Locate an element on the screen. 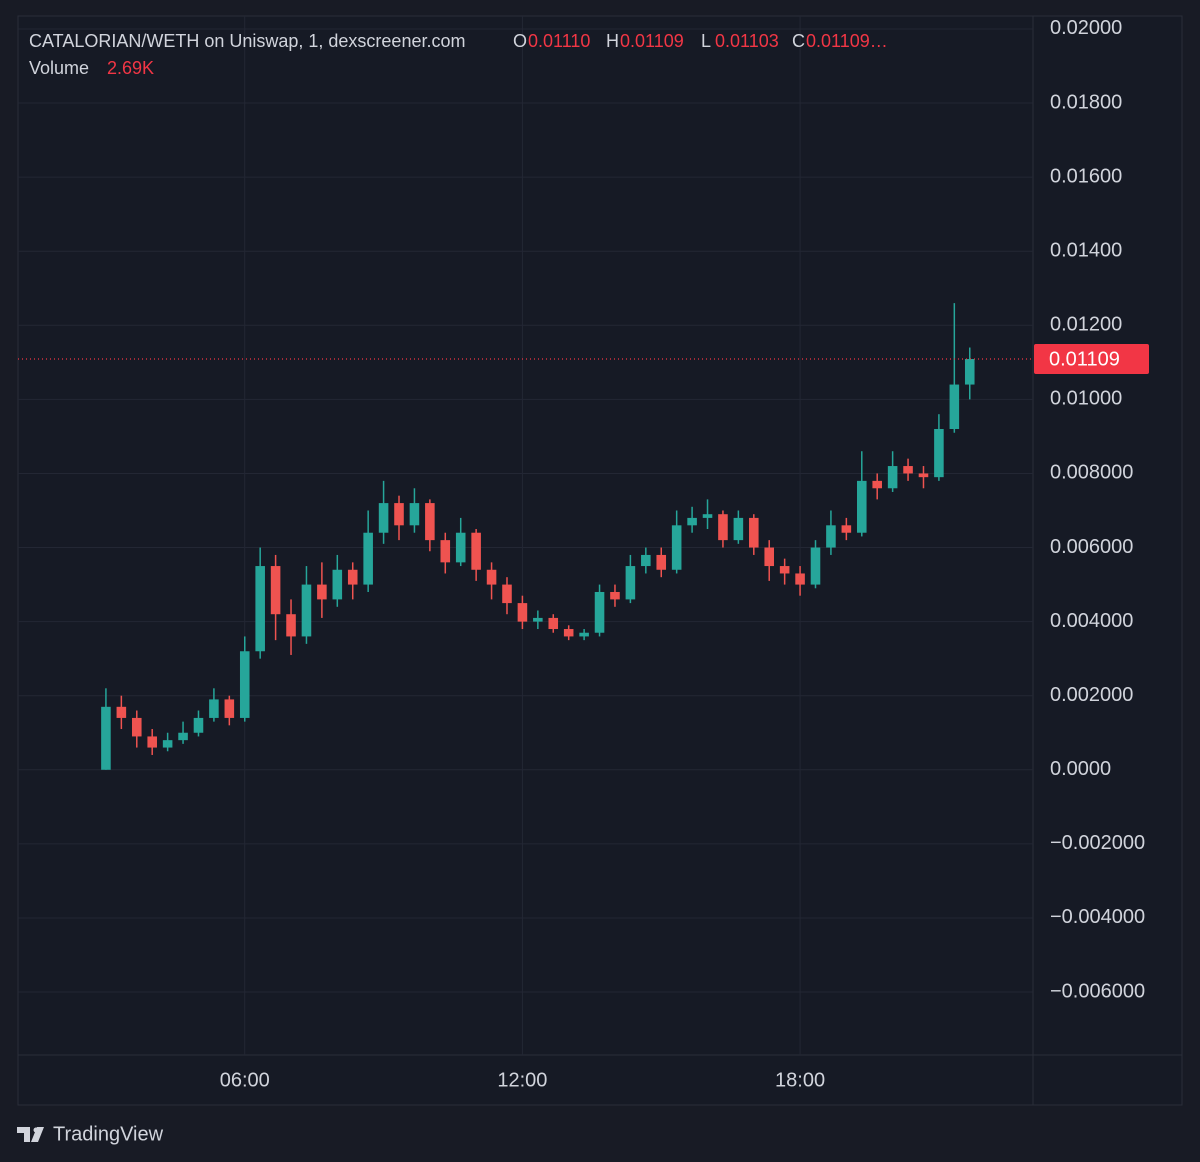 The image size is (1200, 1162). branding: TradingView is located at coordinates (108, 1134).